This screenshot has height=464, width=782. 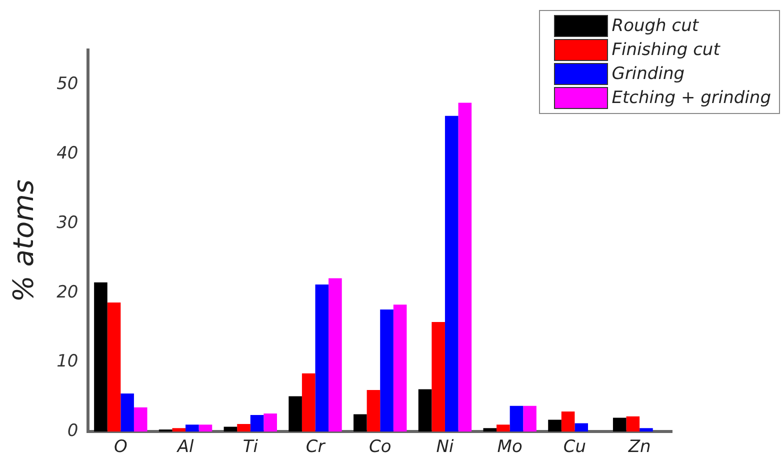 What do you see at coordinates (67, 84) in the screenshot?
I see `y-tick-label: 50` at bounding box center [67, 84].